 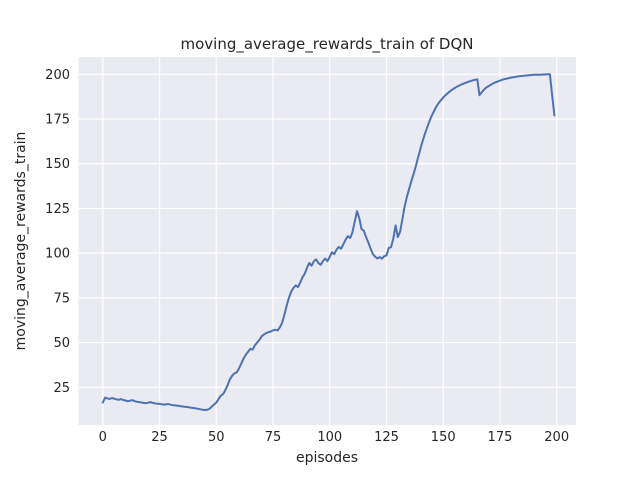 I want to click on y-tick-label: 175, so click(x=57, y=120).